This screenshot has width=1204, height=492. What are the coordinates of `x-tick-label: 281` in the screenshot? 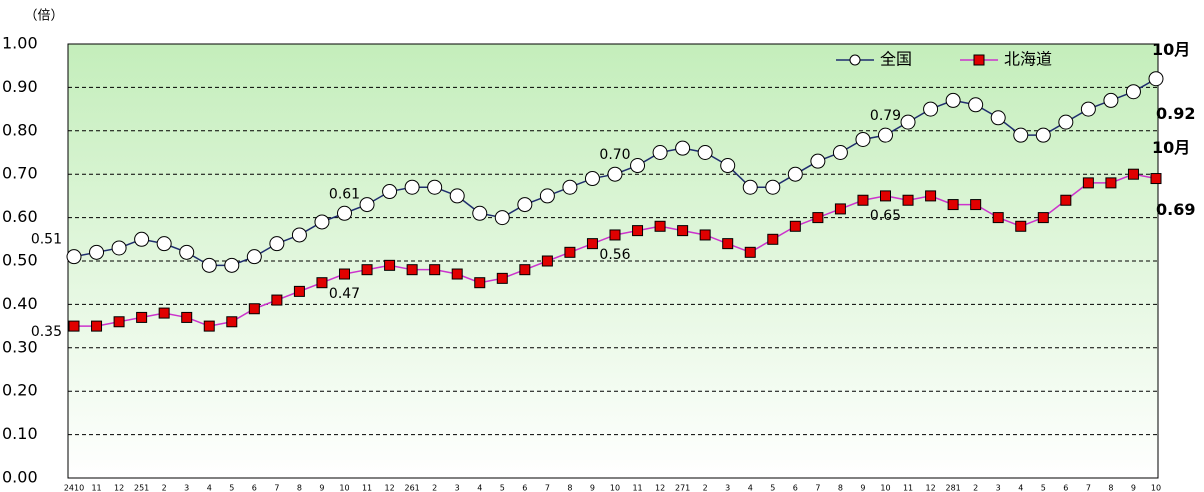 It's located at (952, 488).